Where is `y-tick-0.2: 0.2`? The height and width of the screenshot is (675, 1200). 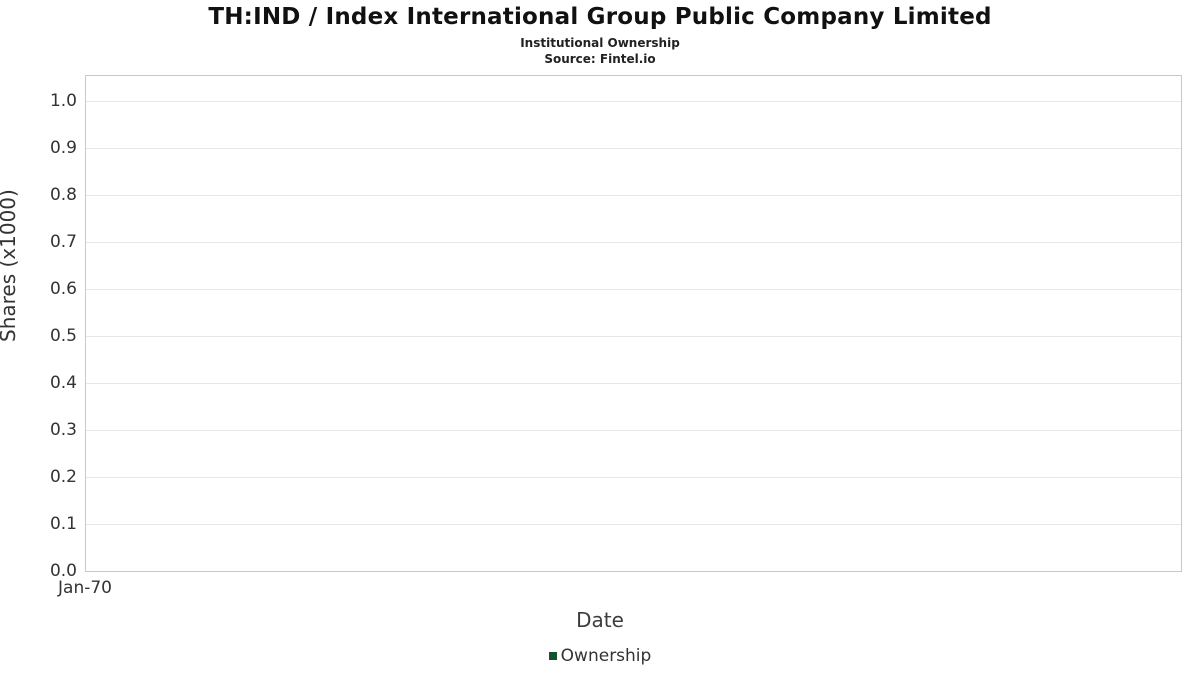 y-tick-0.2: 0.2 is located at coordinates (63, 476).